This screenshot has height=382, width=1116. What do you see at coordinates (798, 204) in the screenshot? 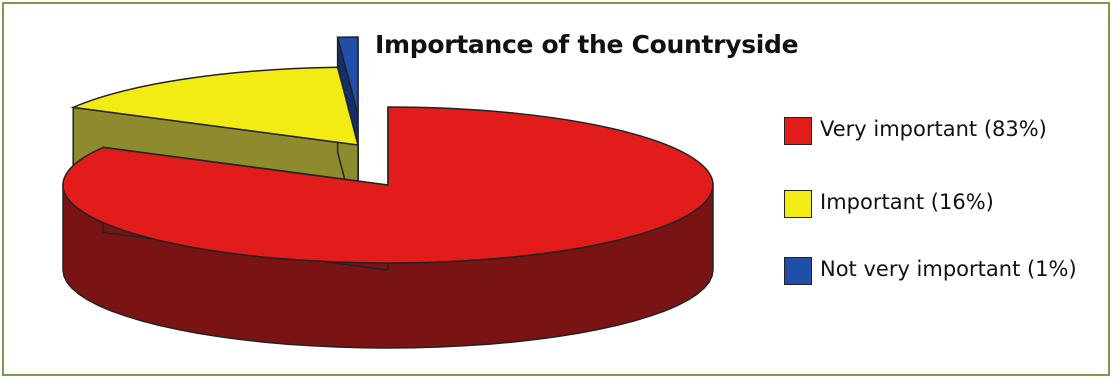
I see `legend-swatch-important` at bounding box center [798, 204].